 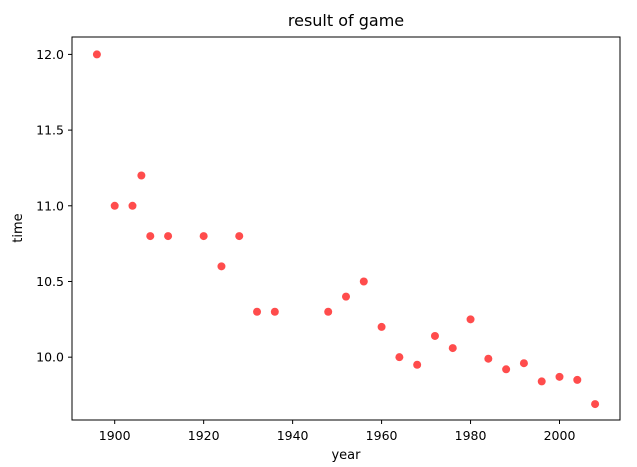 I want to click on y-tick-label: 12.0, so click(x=50, y=54).